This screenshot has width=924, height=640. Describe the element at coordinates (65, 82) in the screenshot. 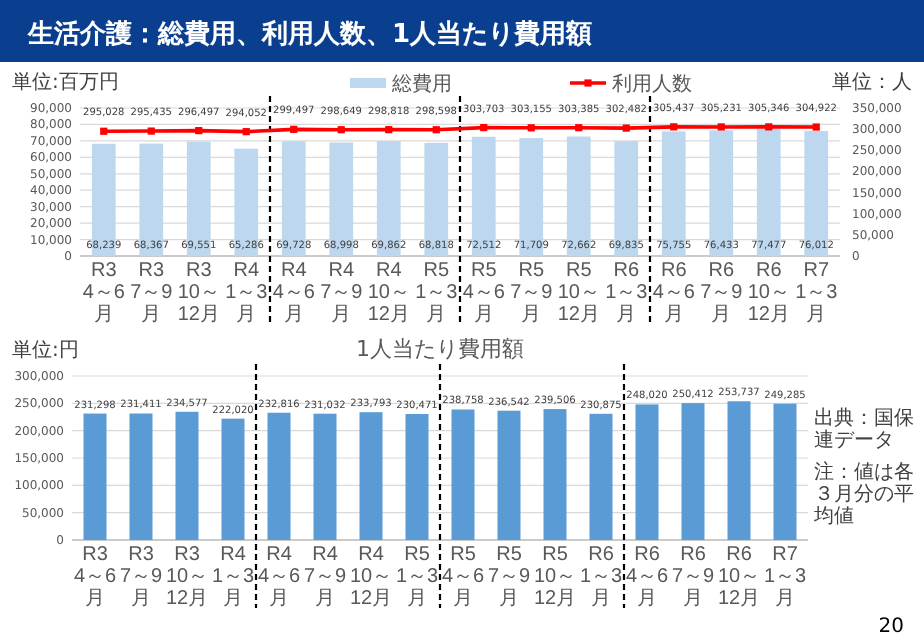

I see `y-axis-title: 単位:百万円` at that location.